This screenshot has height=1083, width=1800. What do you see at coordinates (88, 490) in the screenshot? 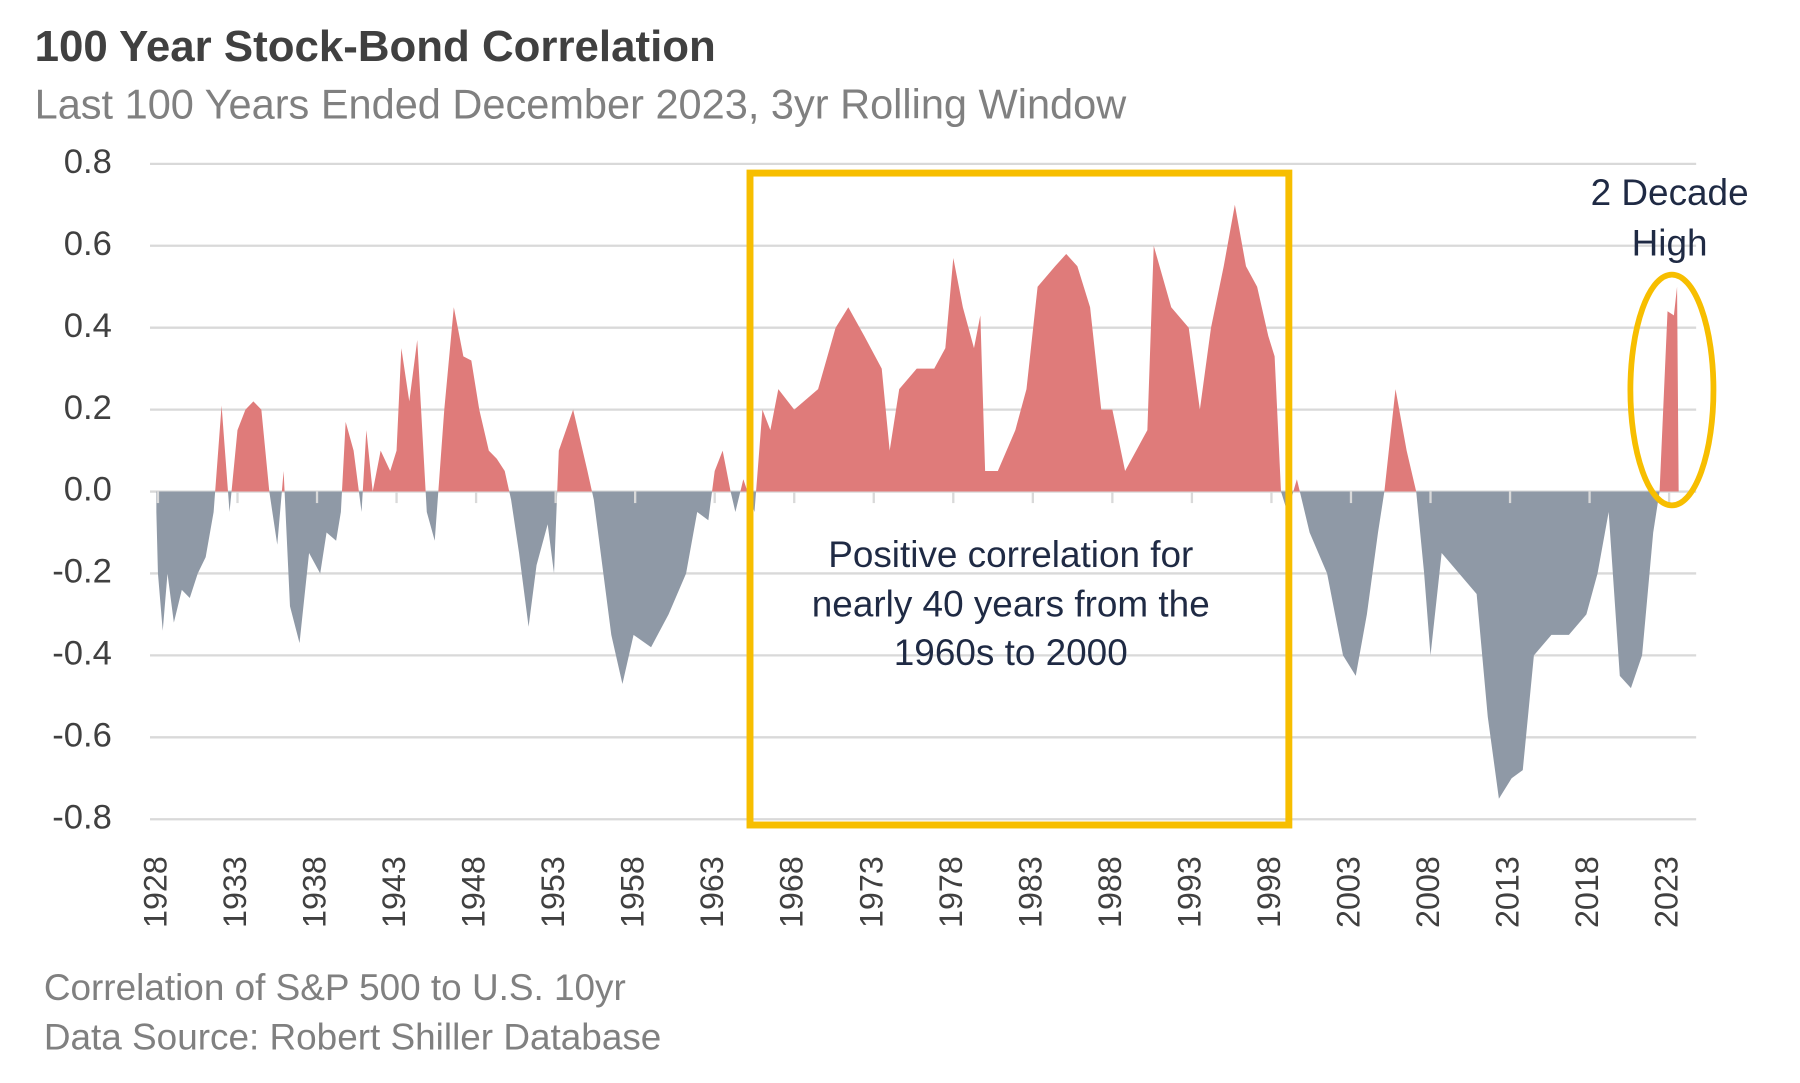
I see `y-tick-label: 0.0` at bounding box center [88, 490].